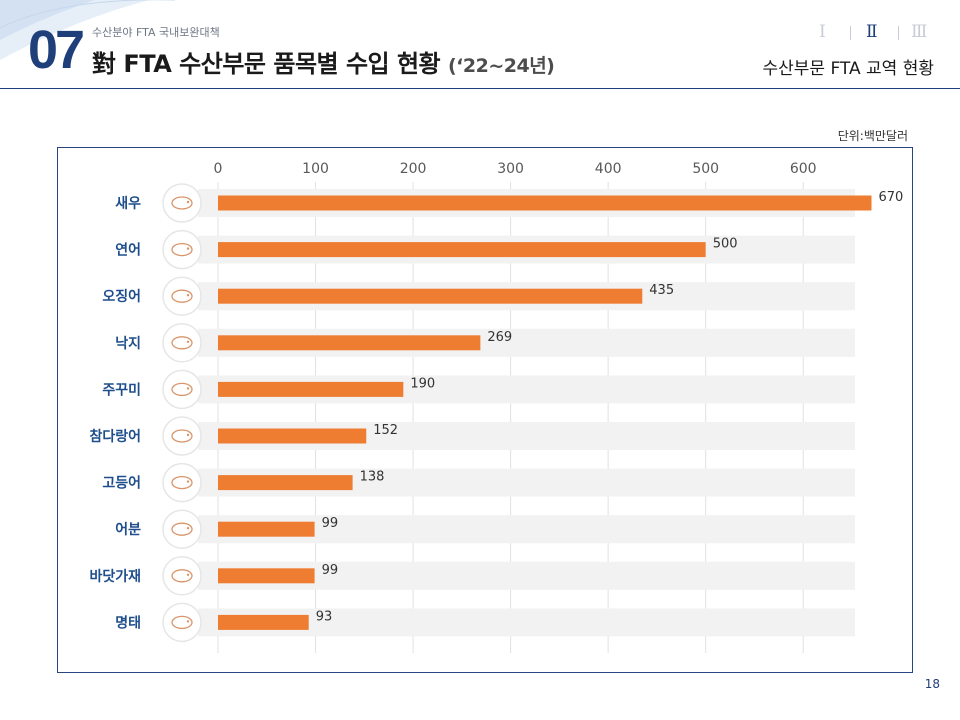 This screenshot has height=720, width=960. What do you see at coordinates (661, 290) in the screenshot?
I see `value-label: 435` at bounding box center [661, 290].